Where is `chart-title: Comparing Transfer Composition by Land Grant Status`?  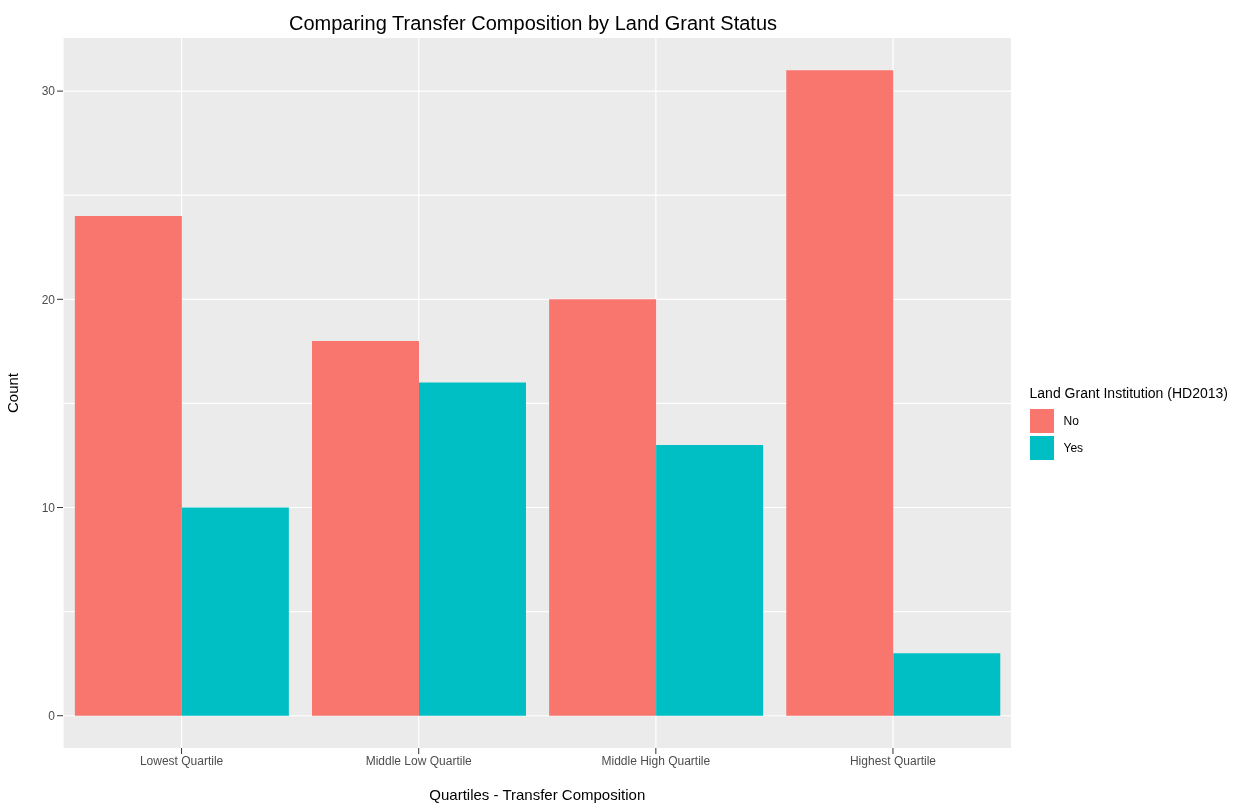 chart-title: Comparing Transfer Composition by Land Grant Status is located at coordinates (533, 23).